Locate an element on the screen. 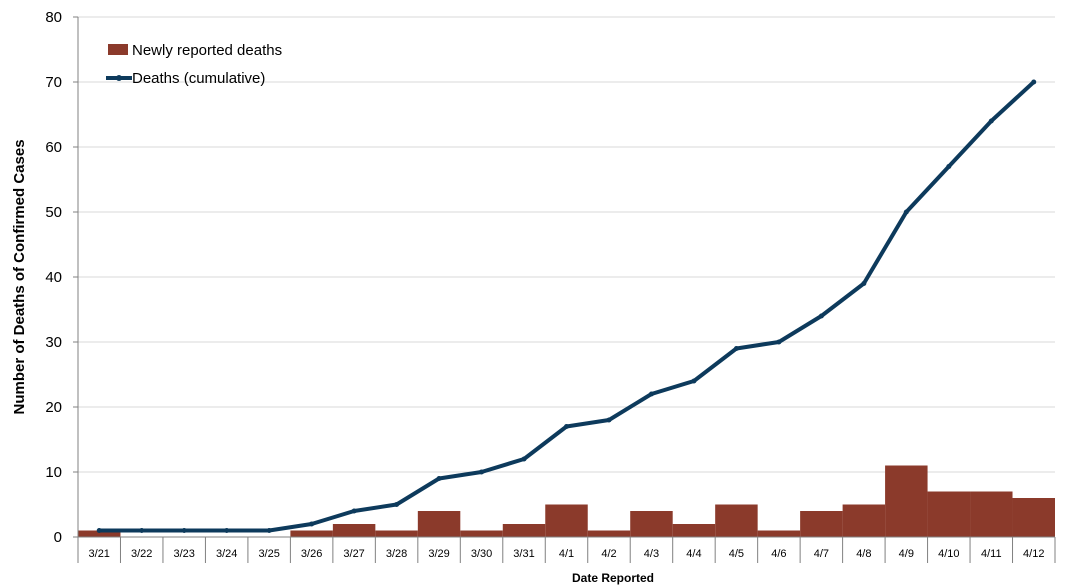 The width and height of the screenshot is (1066, 588). x-tick-label: 4/5 is located at coordinates (736, 554).